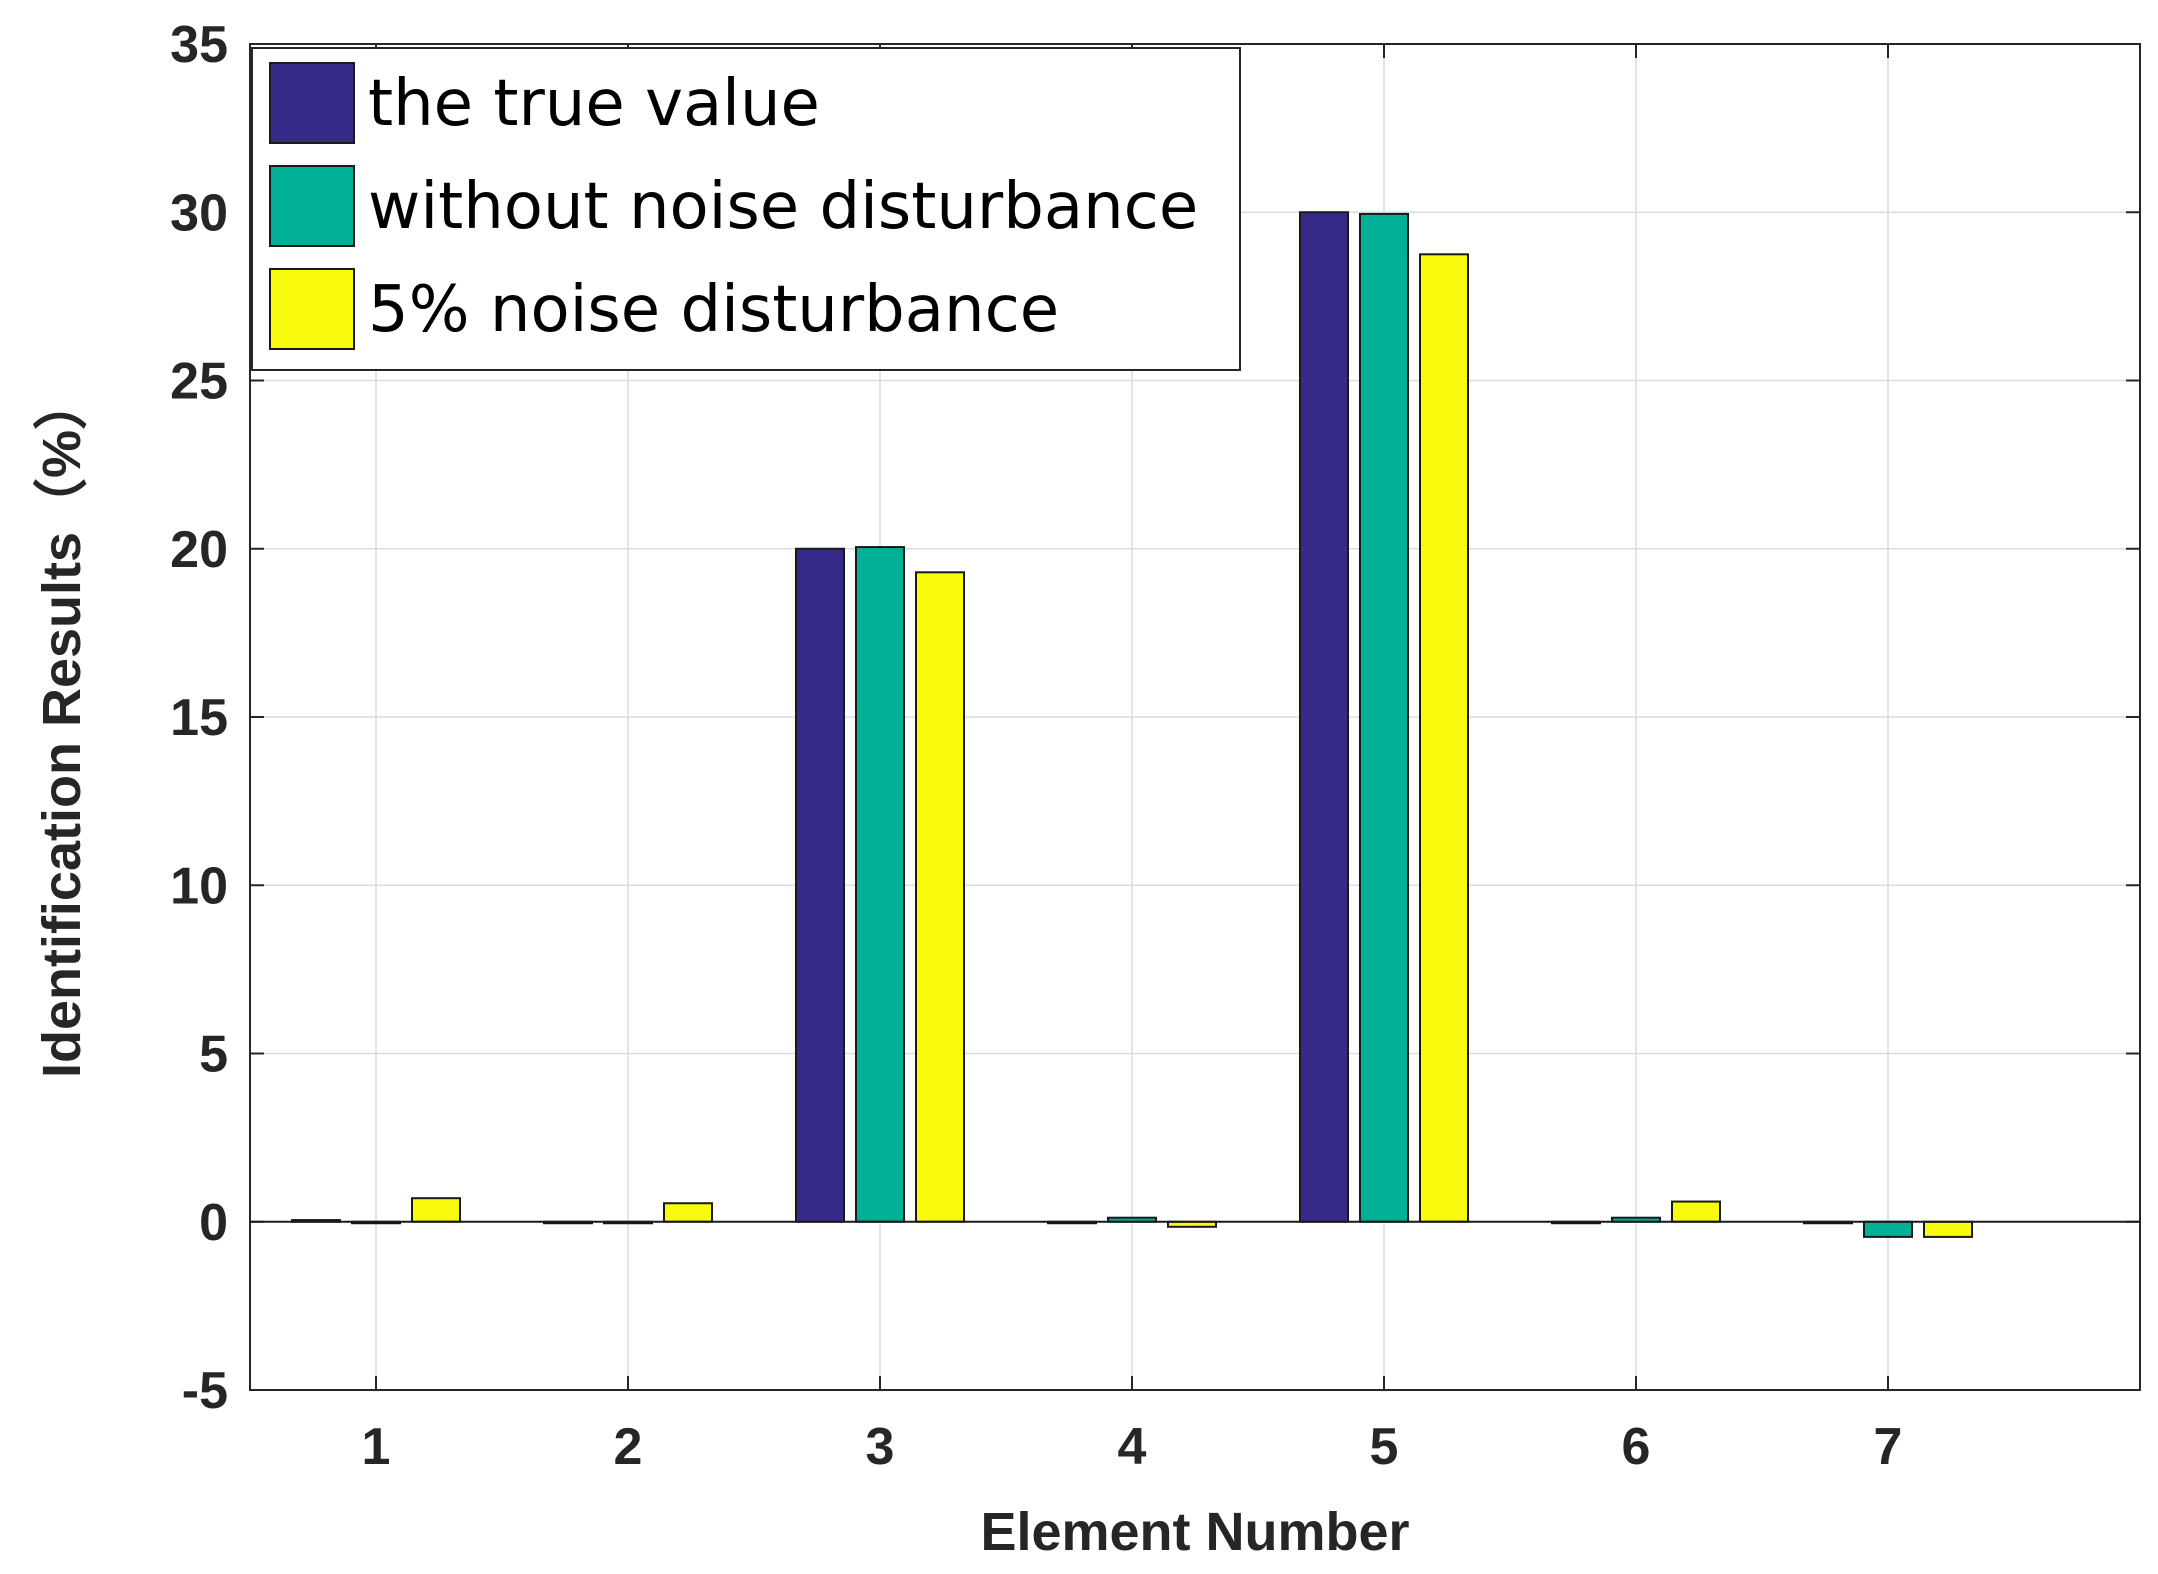 The image size is (2158, 1574). I want to click on x-axis-title: Element Number, so click(1194, 1532).